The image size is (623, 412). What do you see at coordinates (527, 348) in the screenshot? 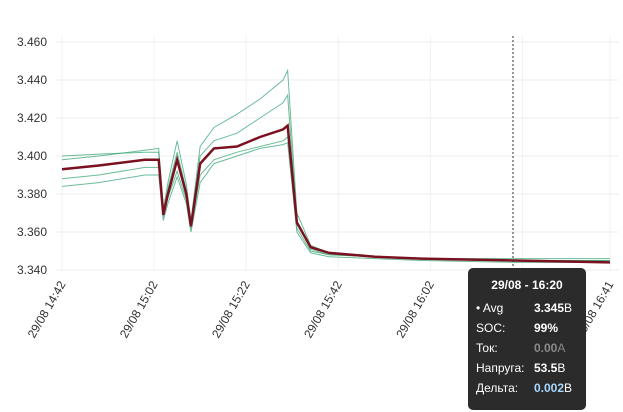
I see `tooltip-row: Ток: 0.00 А` at bounding box center [527, 348].